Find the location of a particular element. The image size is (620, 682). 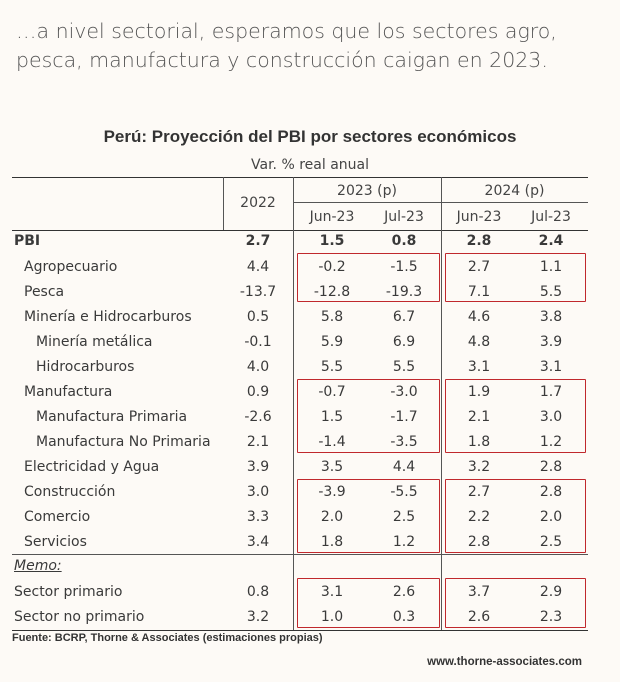

header-jun23-2023: Jun-23 is located at coordinates (332, 217).